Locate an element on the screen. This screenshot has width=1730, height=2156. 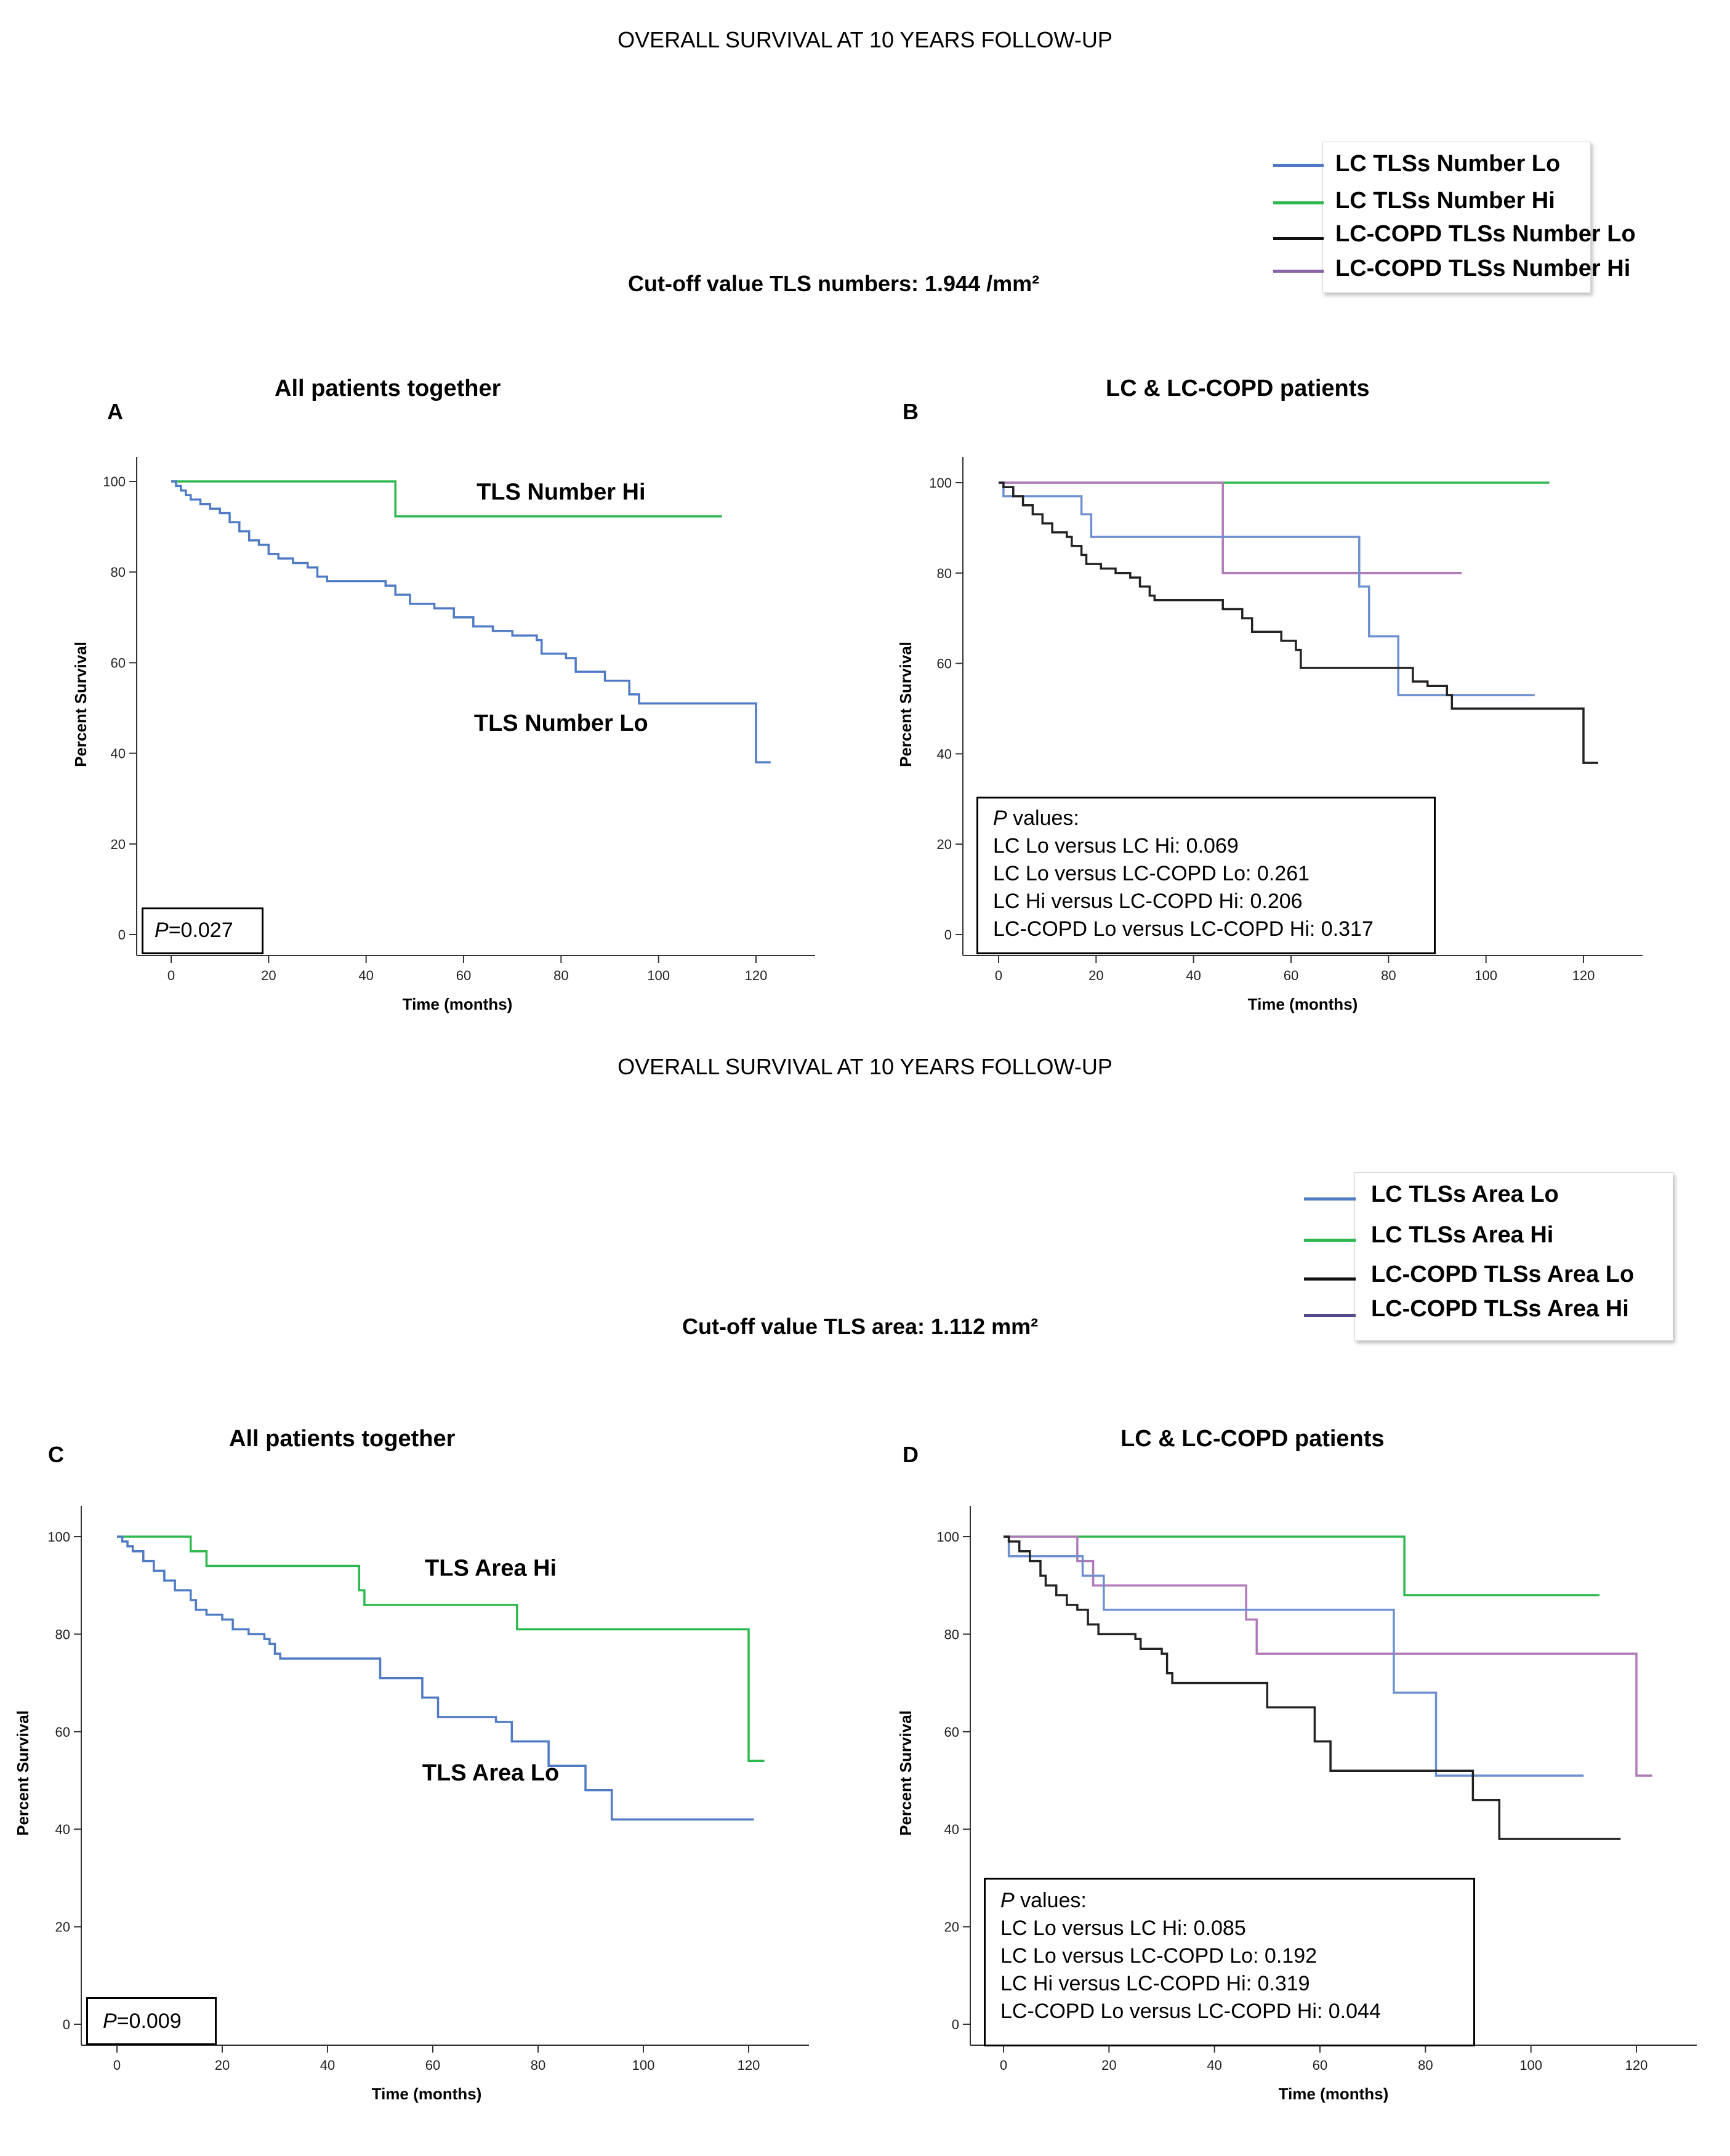
panel-c-annotation: TLS Area Hi is located at coordinates (491, 1568).